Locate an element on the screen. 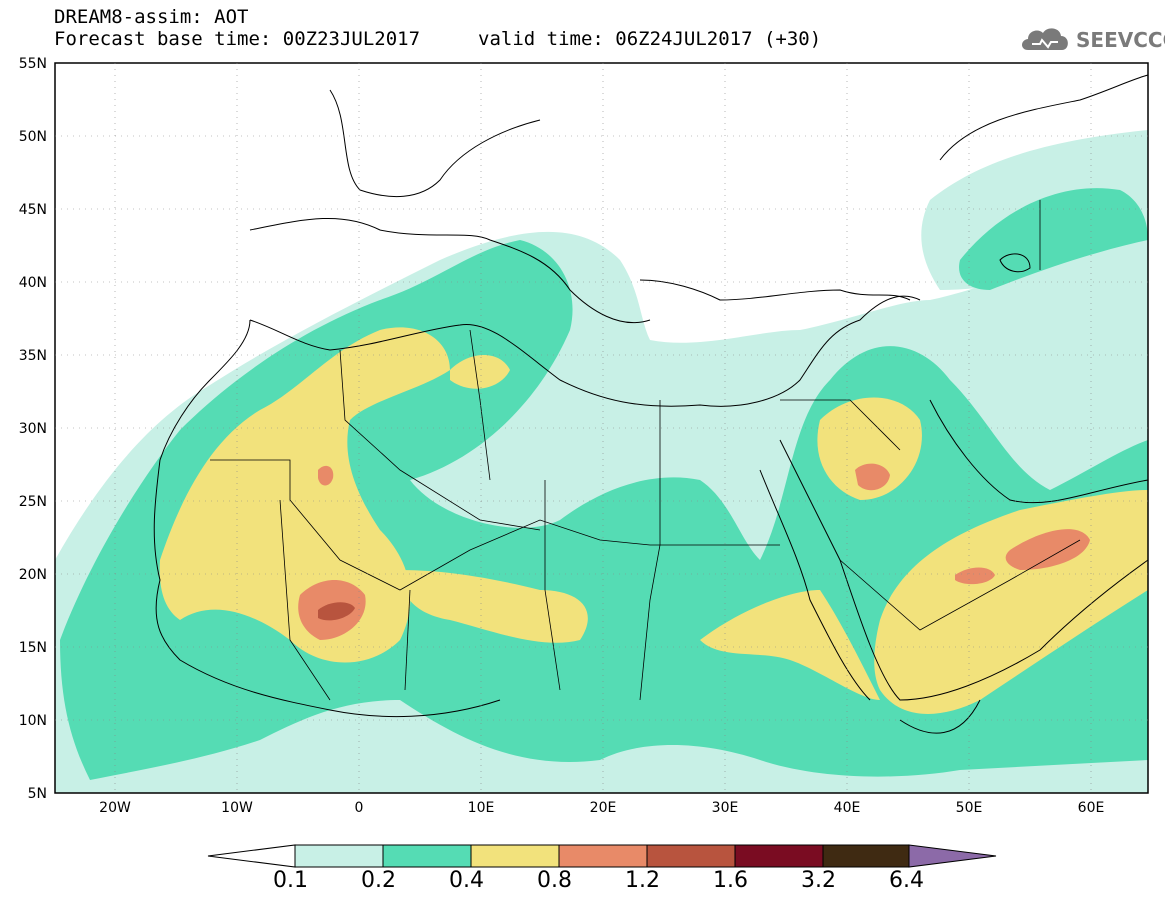 This screenshot has width=1165, height=905. colorbar is located at coordinates (602, 856).